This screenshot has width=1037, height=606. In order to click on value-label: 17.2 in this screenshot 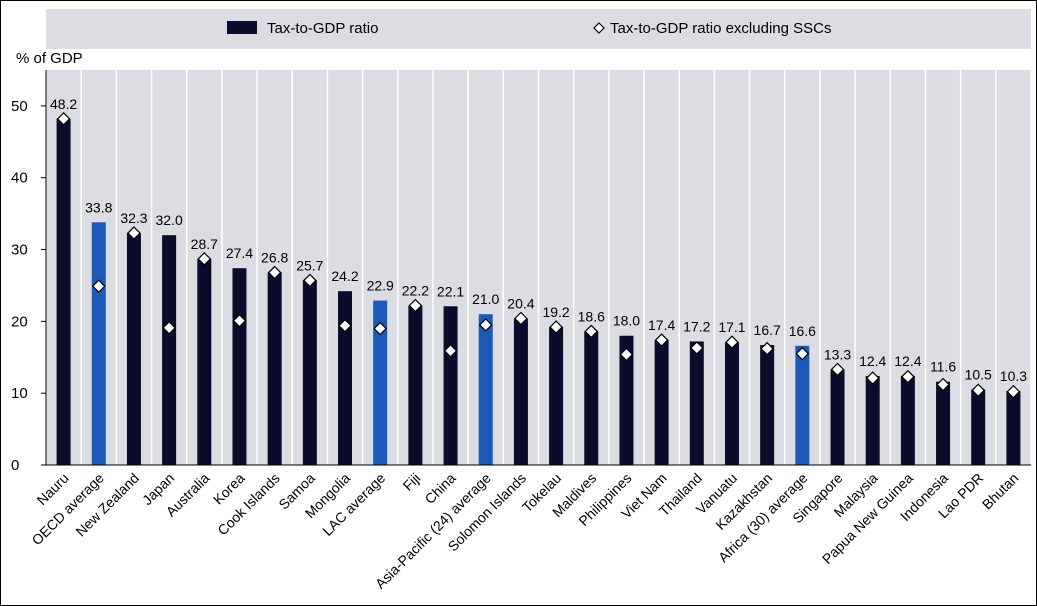, I will do `click(696, 326)`.